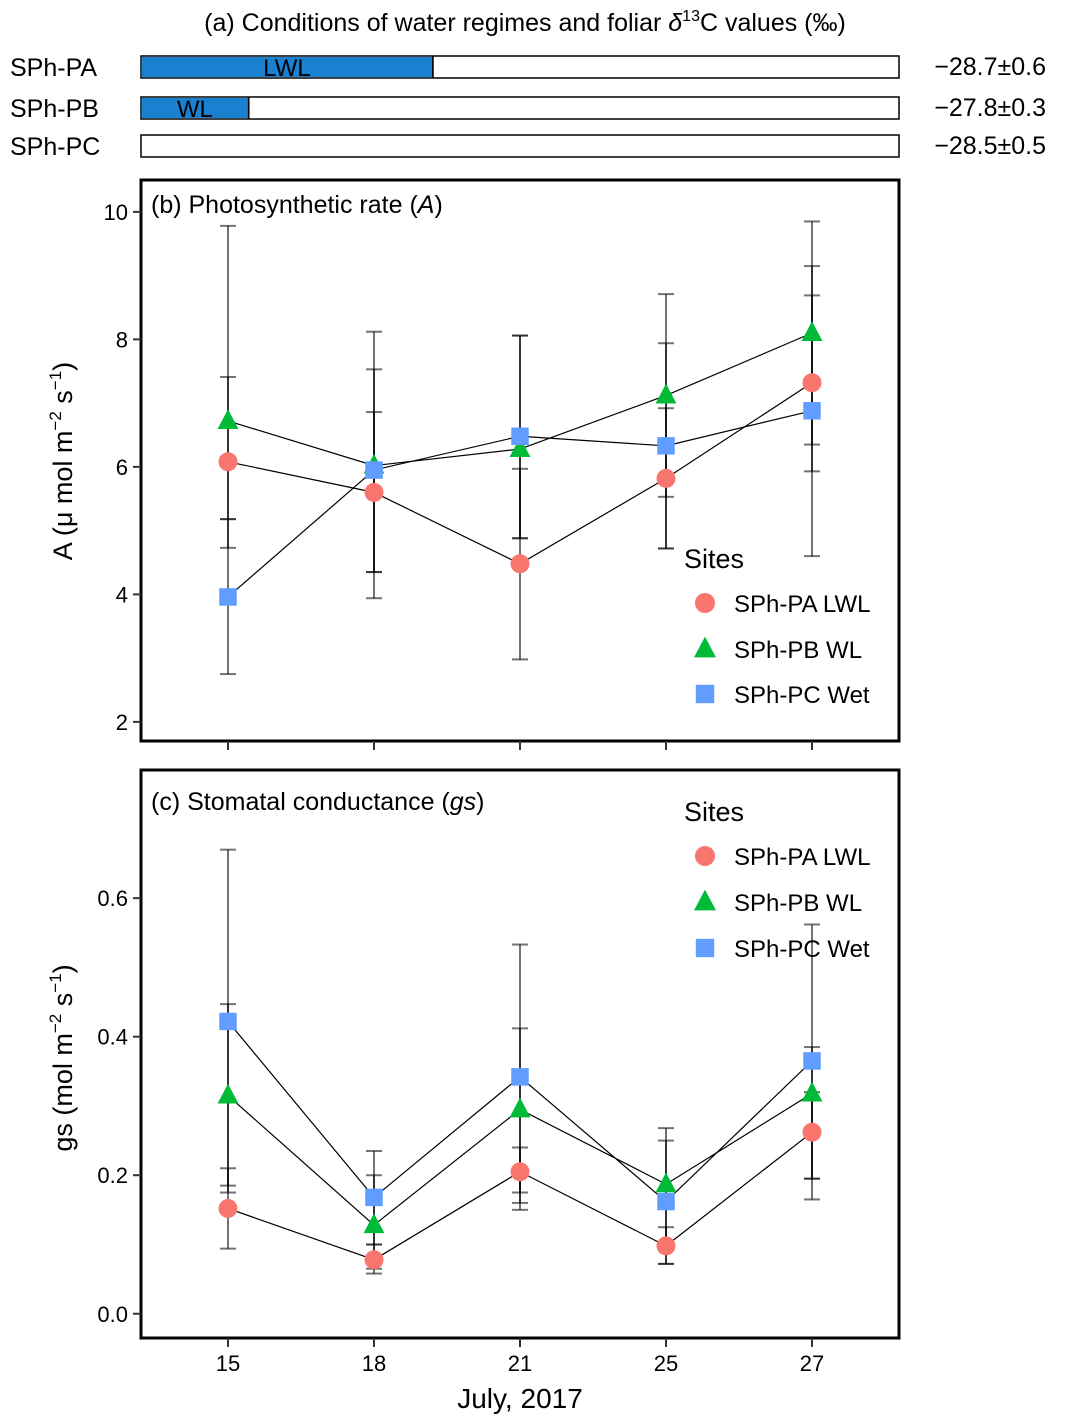  What do you see at coordinates (122, 594) in the screenshot?
I see `y-tick-label: 4` at bounding box center [122, 594].